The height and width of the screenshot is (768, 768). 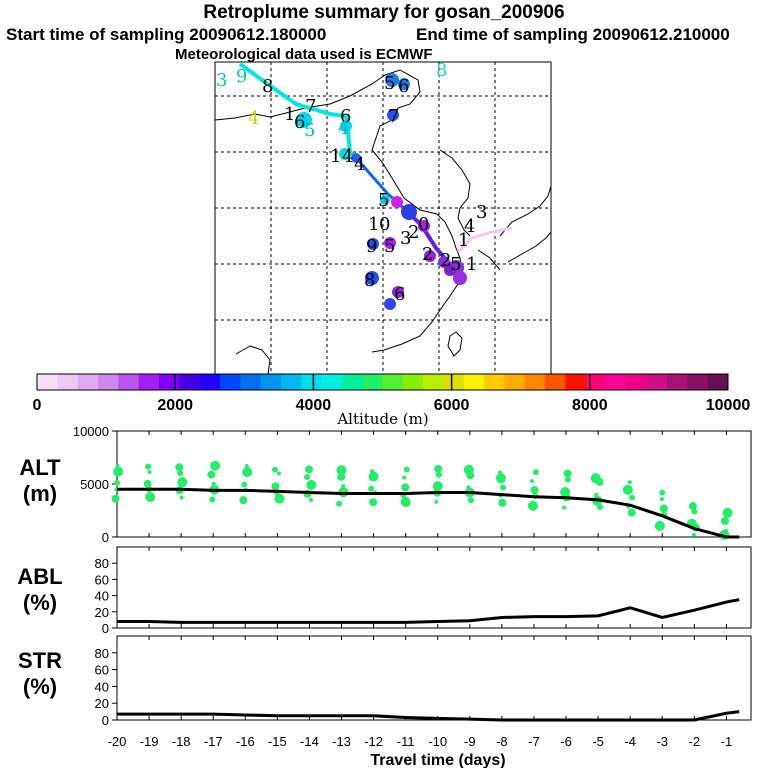 What do you see at coordinates (314, 405) in the screenshot?
I see `colorbar-tick-label: 4000` at bounding box center [314, 405].